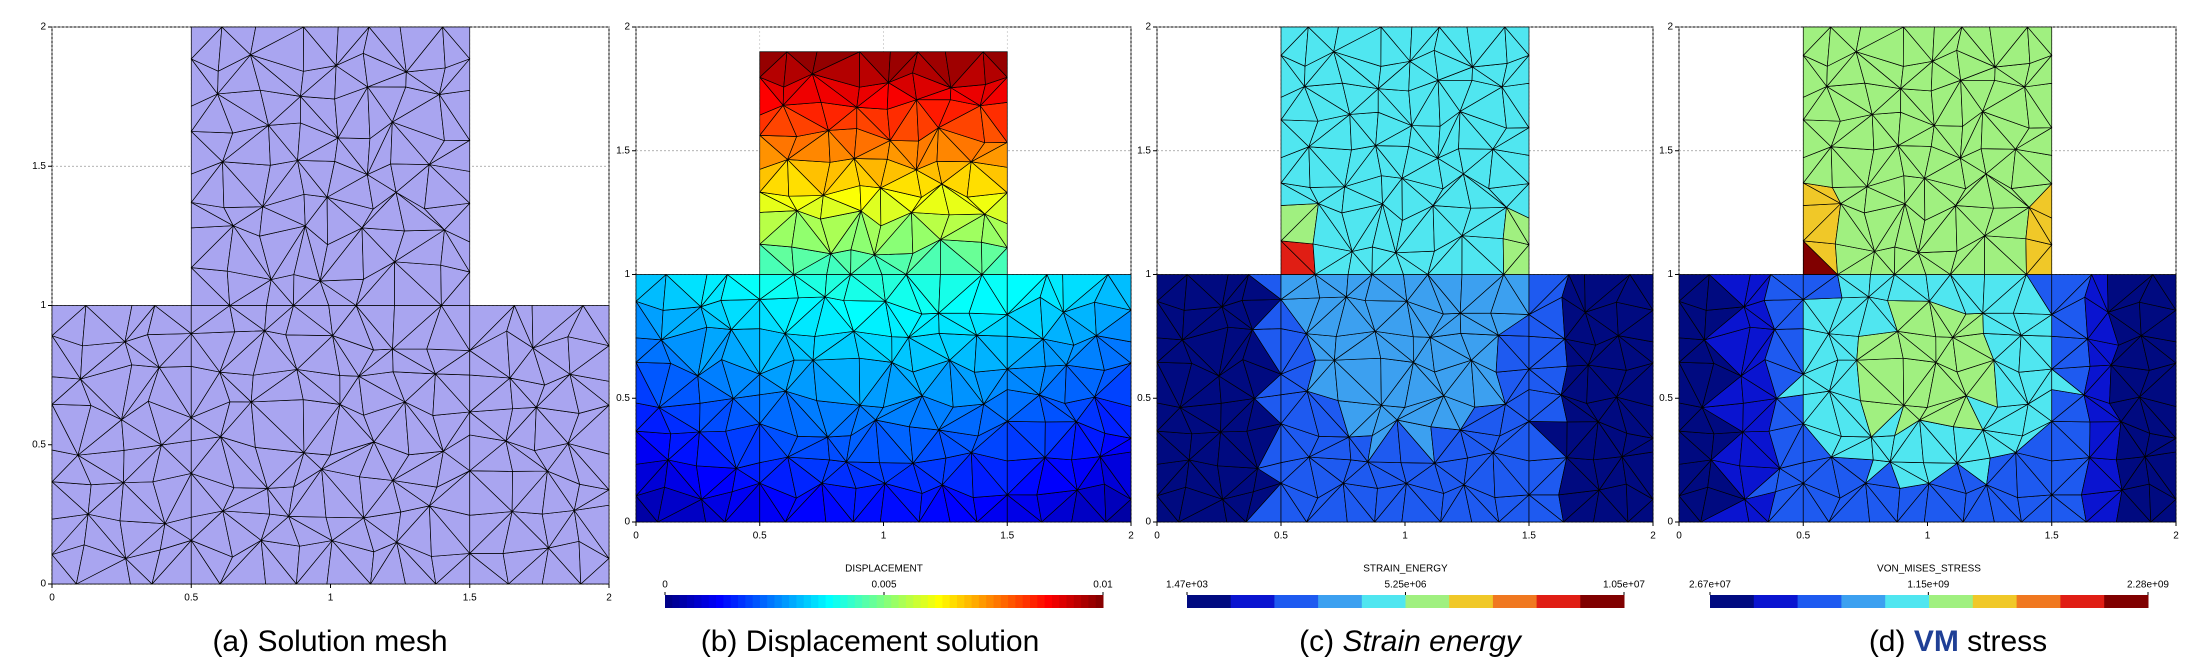  Describe the element at coordinates (883, 585) in the screenshot. I see `colorbar-tick-label: 0.005` at that location.